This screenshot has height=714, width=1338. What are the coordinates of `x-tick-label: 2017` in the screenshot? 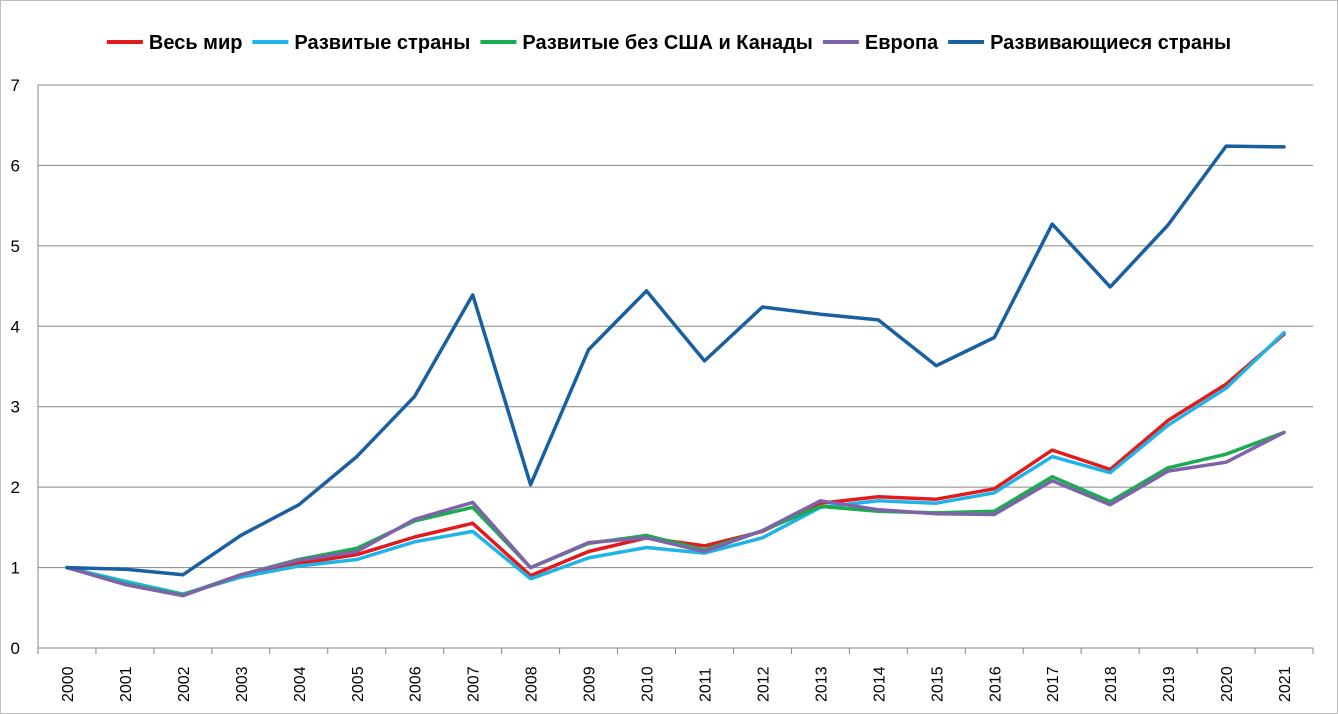 It's located at (1053, 684).